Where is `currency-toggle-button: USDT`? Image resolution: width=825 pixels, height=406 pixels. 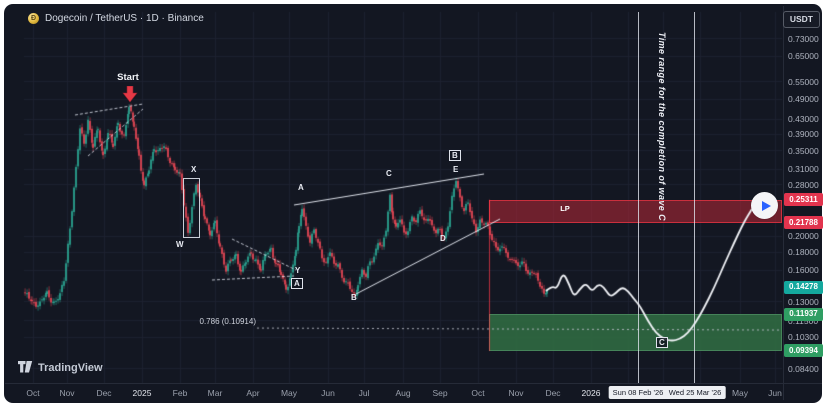
currency-toggle-button: USDT is located at coordinates (801, 19).